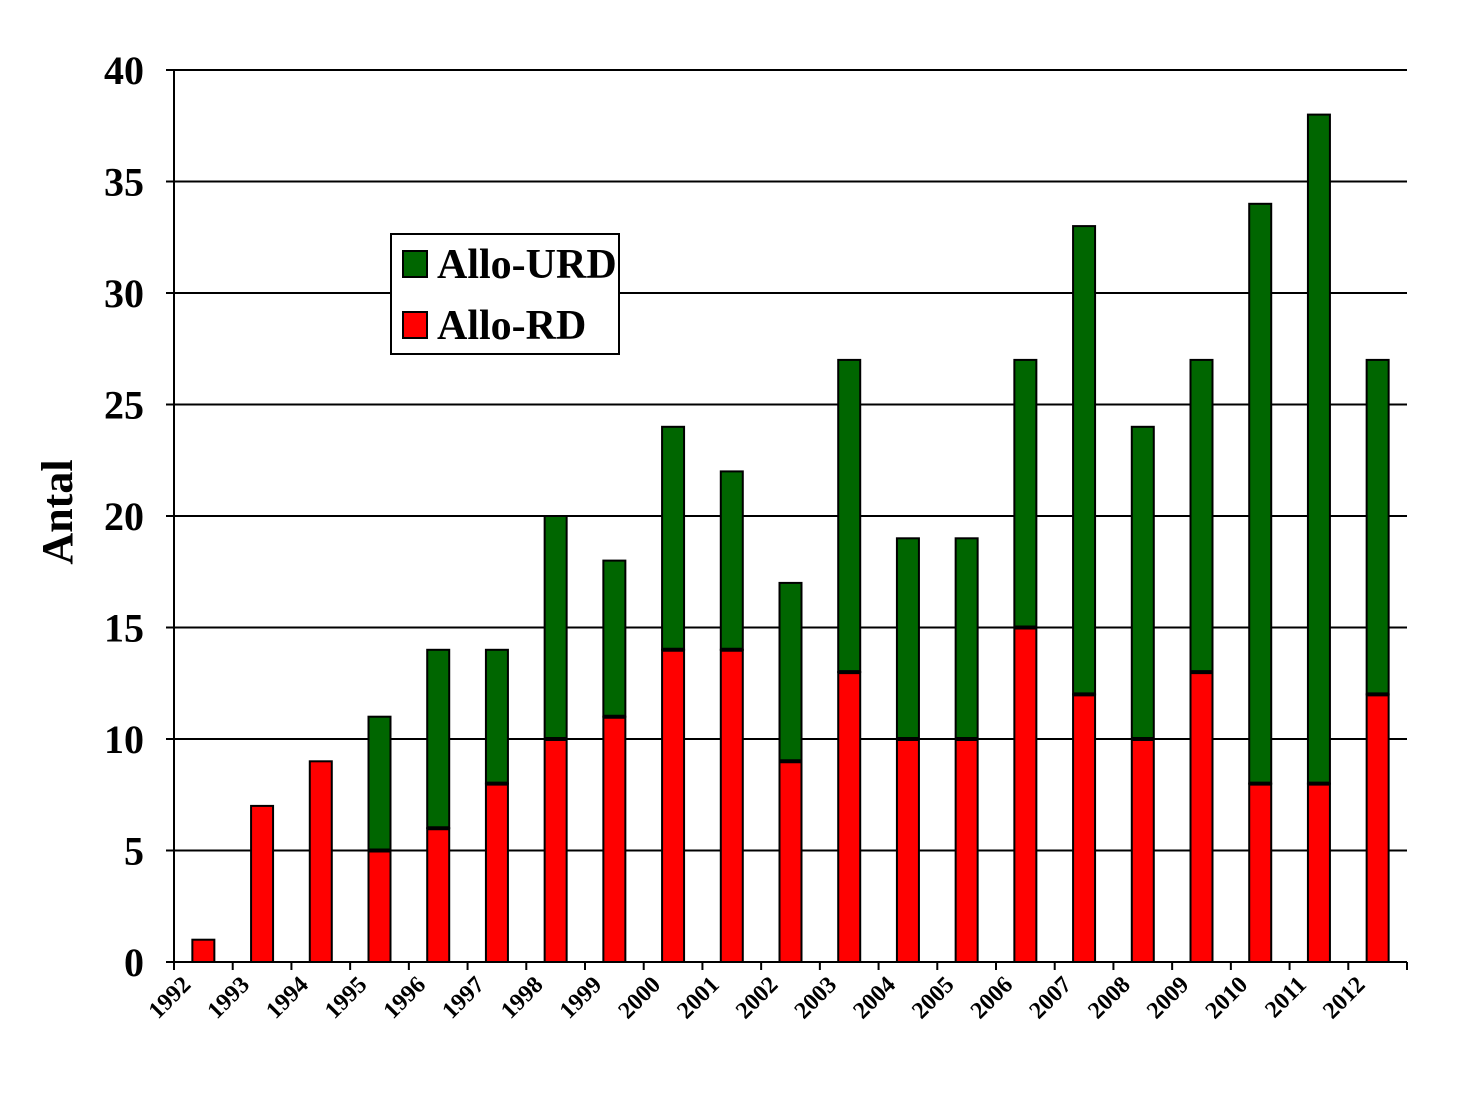  Describe the element at coordinates (320, 861) in the screenshot. I see `bar-allo-rd-1994` at that location.